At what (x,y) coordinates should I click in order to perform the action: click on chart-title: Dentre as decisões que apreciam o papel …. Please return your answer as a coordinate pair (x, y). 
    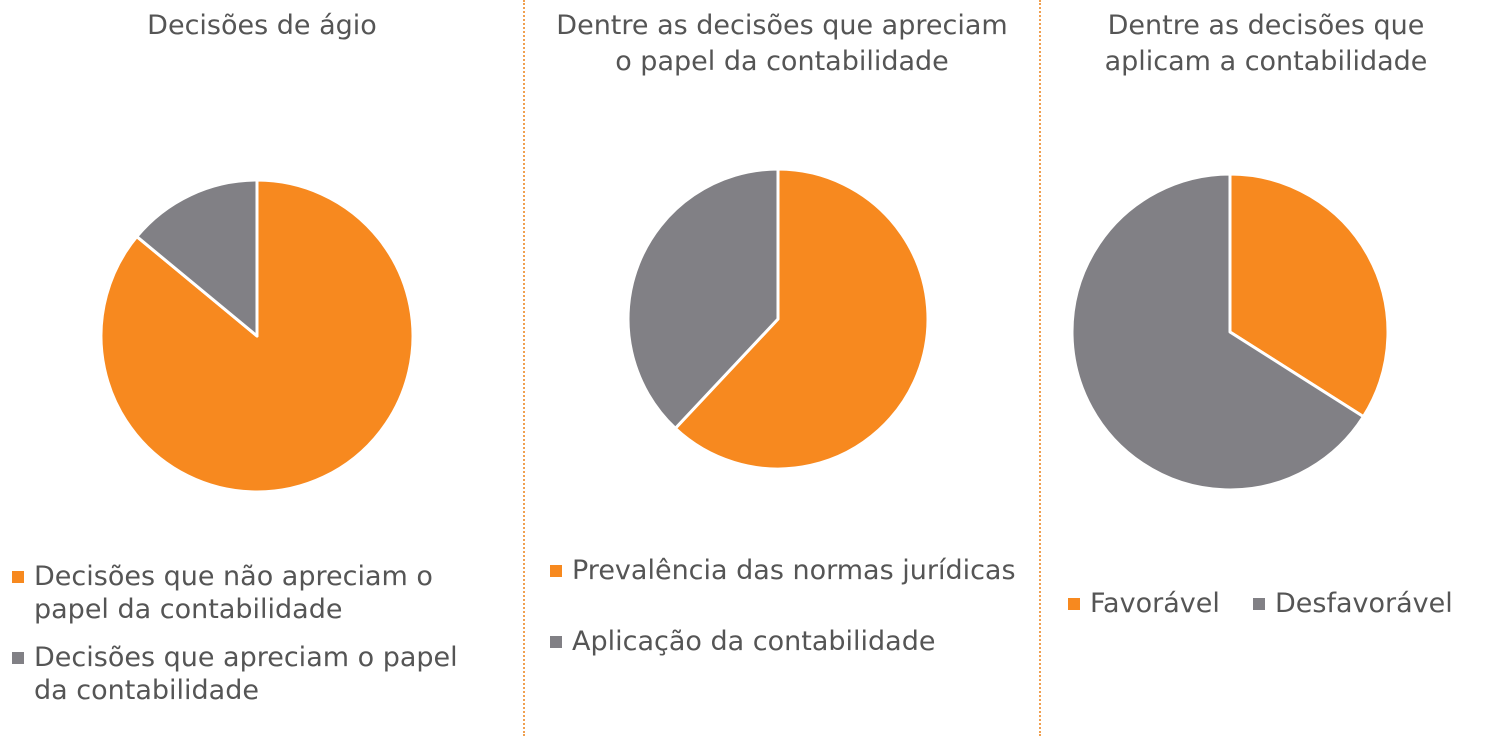
    Looking at the image, I should click on (782, 43).